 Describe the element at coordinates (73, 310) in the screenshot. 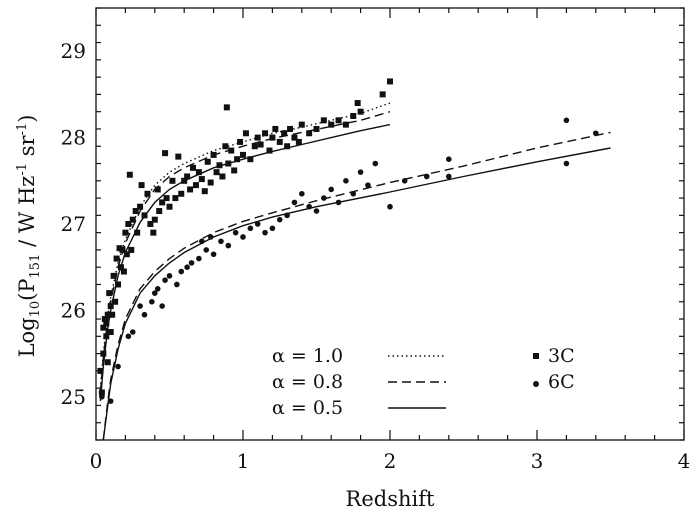

I see `y-tick-label: 26` at that location.